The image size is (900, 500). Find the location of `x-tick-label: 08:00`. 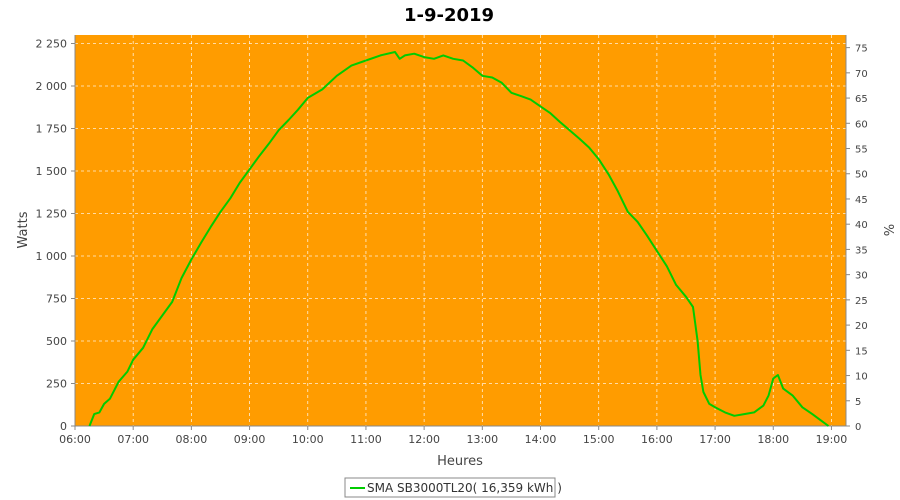

x-tick-label: 08:00 is located at coordinates (192, 439).